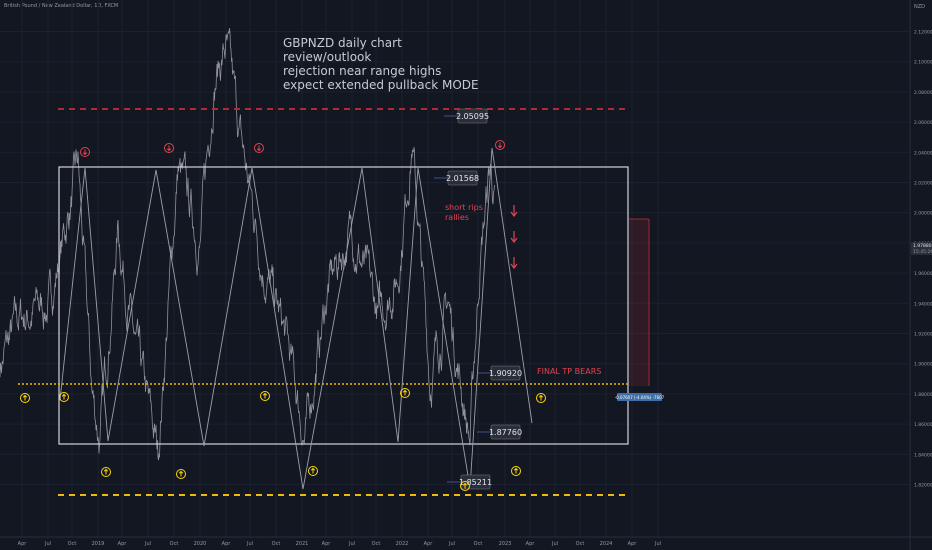 The width and height of the screenshot is (932, 550). I want to click on measure-label: -0.07607 (-4.04%) -7607, so click(640, 397).